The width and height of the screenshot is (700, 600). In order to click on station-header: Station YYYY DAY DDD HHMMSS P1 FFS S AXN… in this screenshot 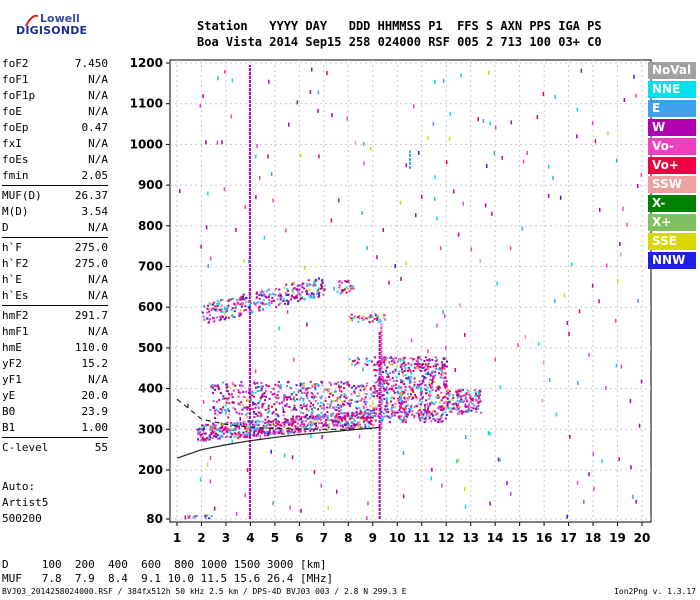, I will do `click(399, 34)`.